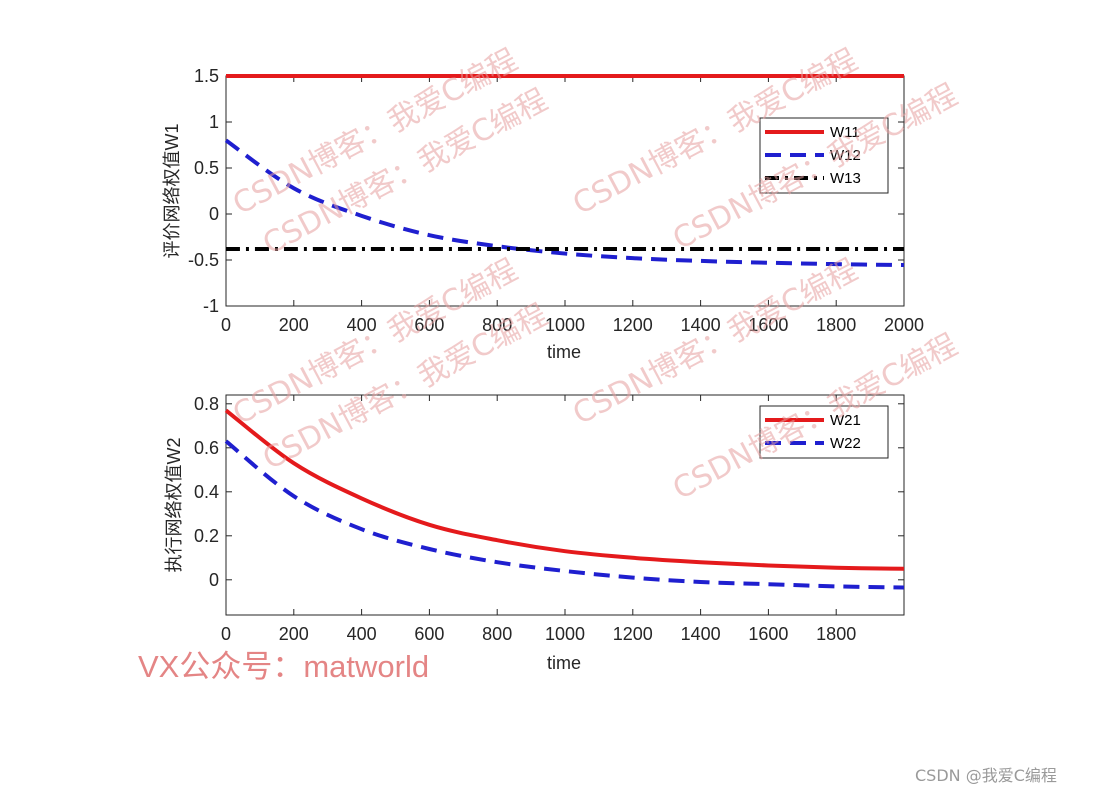 The image size is (1102, 793). What do you see at coordinates (824, 155) in the screenshot?
I see `legend: W11 W12 W13` at bounding box center [824, 155].